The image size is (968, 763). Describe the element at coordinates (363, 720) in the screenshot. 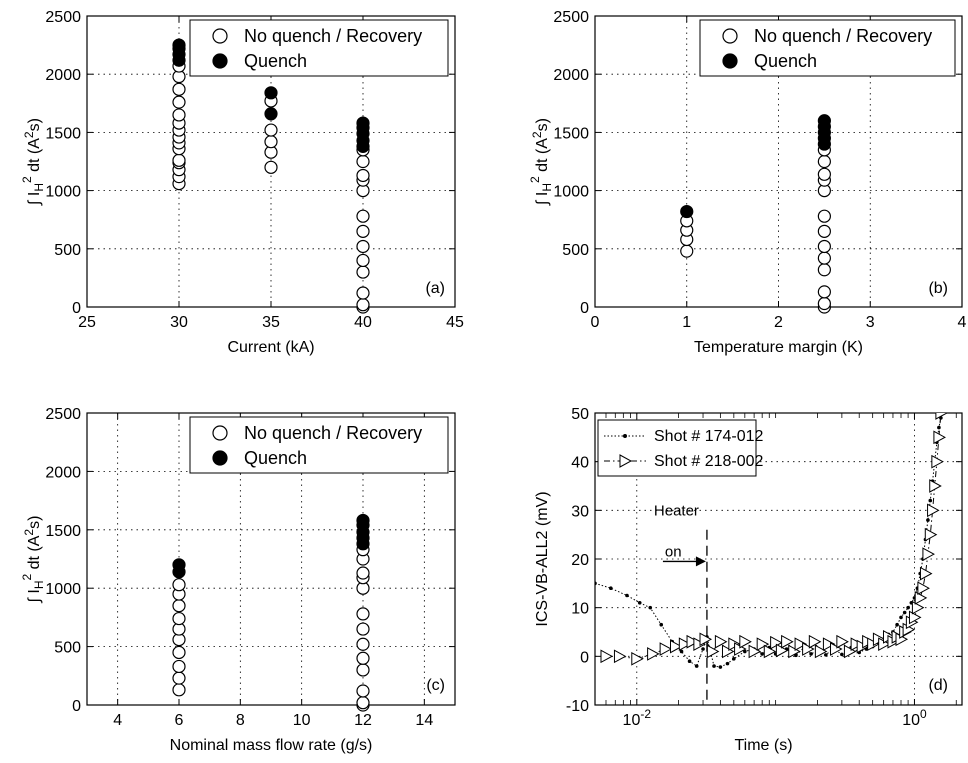

I see `x-tick-label: 12` at that location.